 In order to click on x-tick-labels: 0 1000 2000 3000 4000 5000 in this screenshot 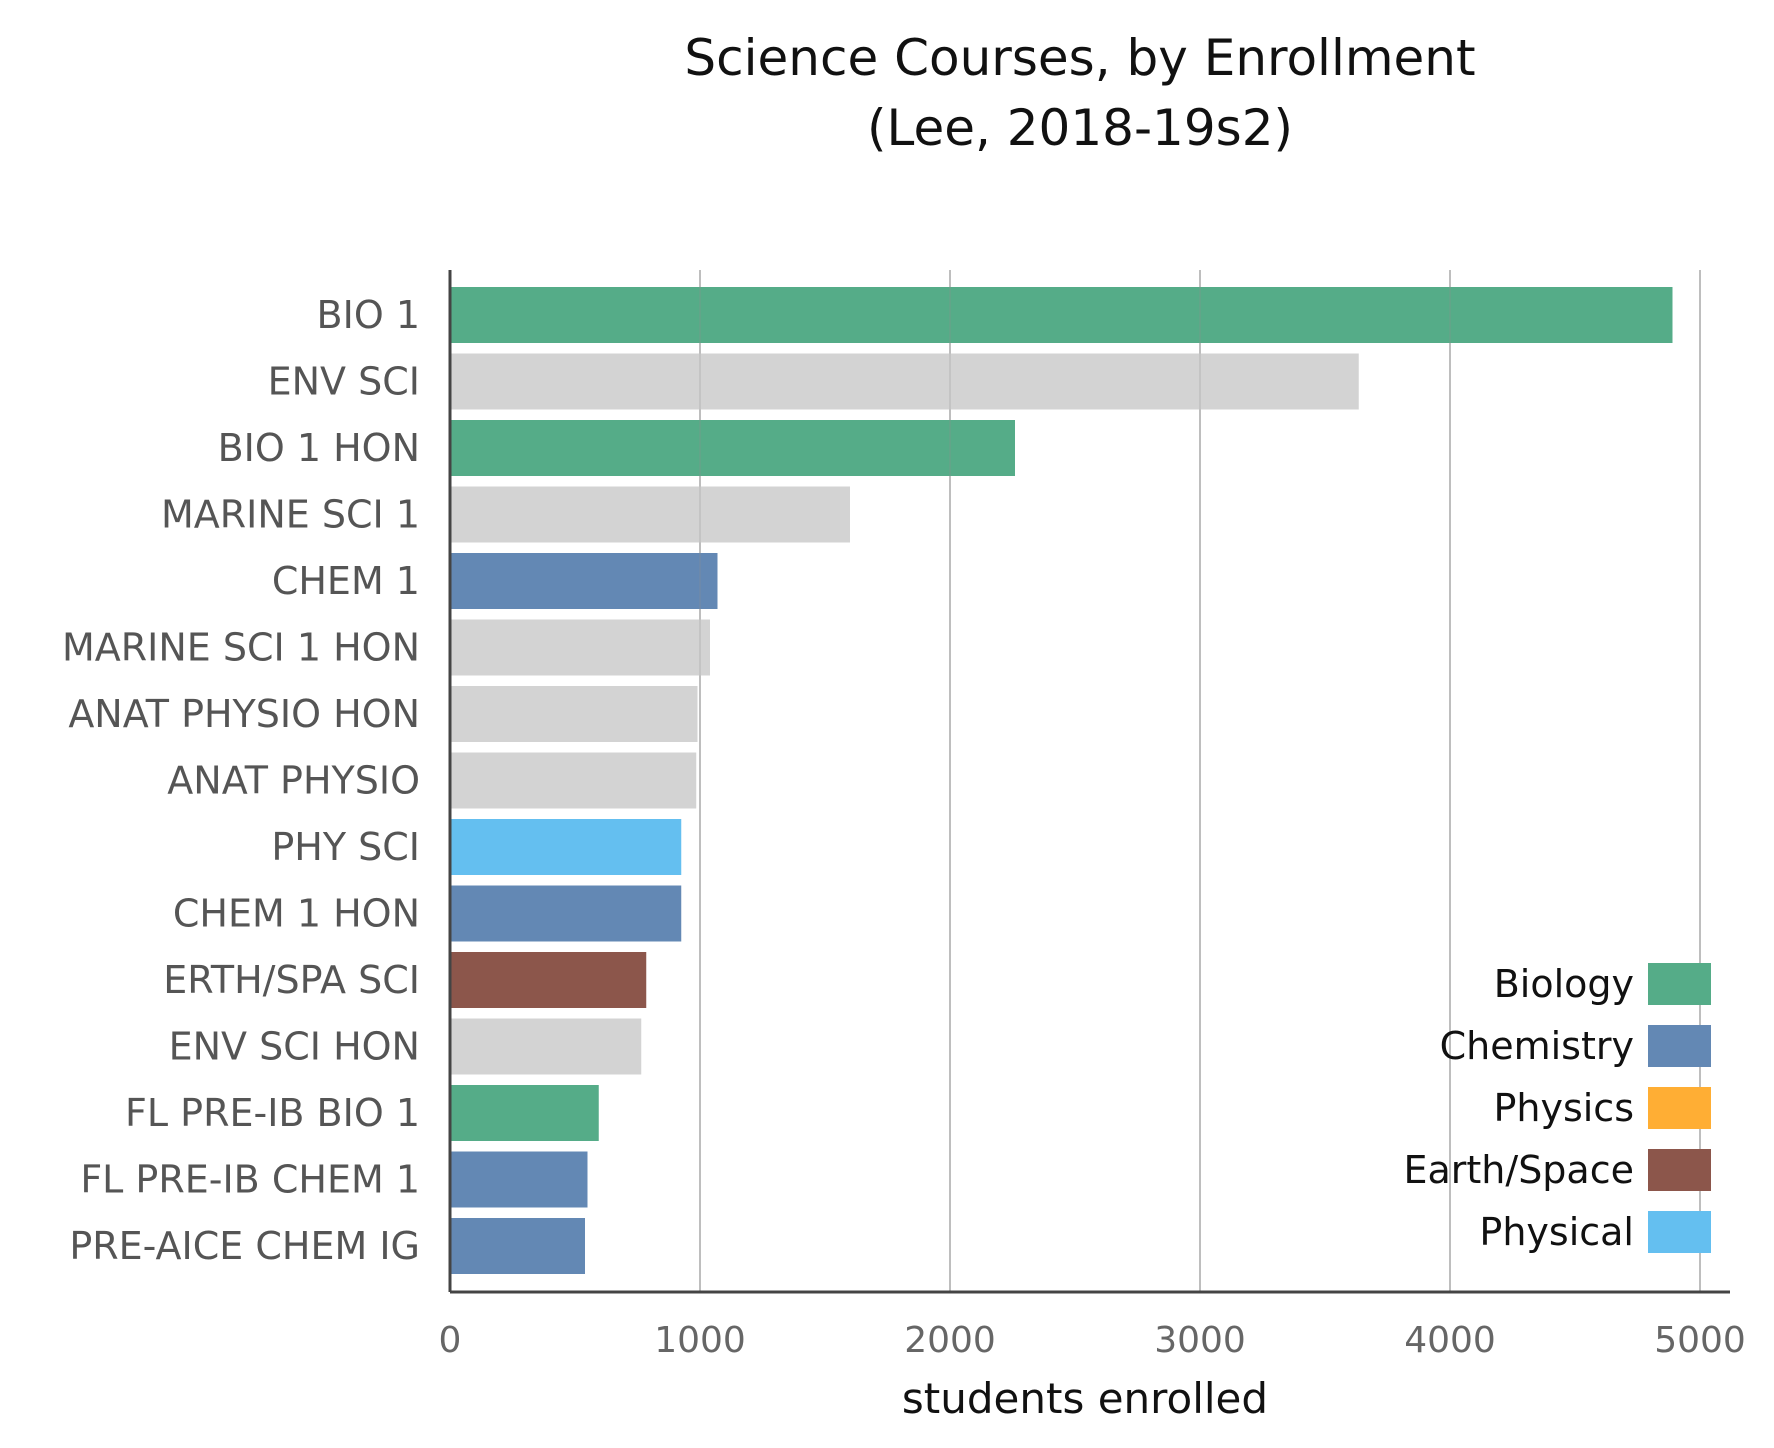, I will do `click(1092, 1340)`.